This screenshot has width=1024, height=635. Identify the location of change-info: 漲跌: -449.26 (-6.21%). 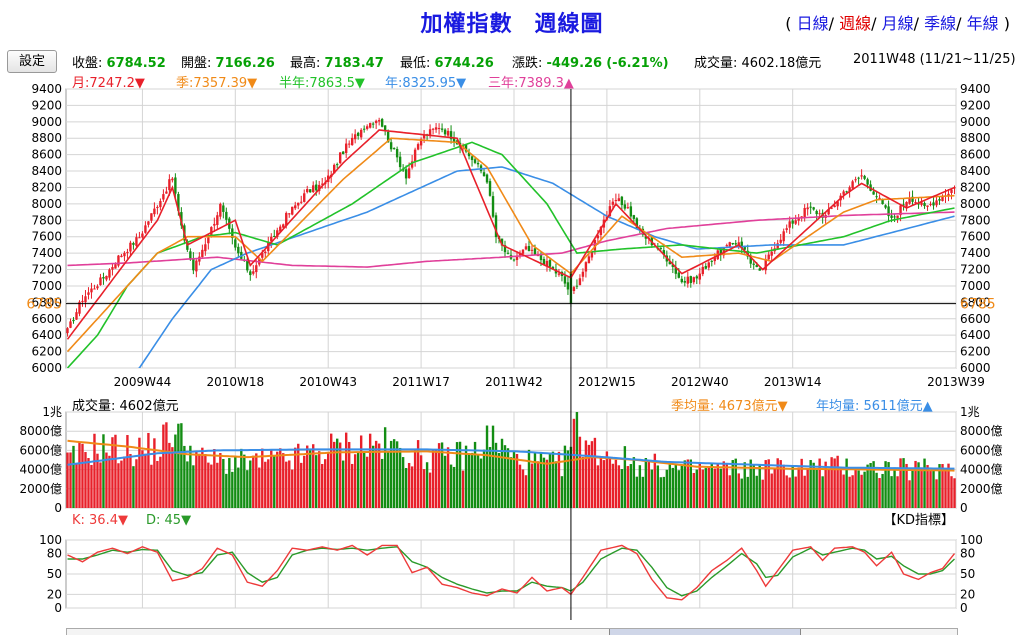
(590, 63).